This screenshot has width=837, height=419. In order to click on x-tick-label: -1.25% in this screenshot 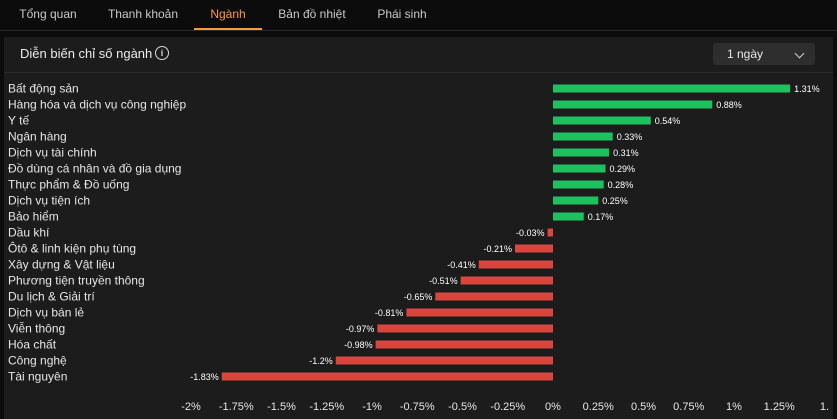, I will do `click(326, 407)`.